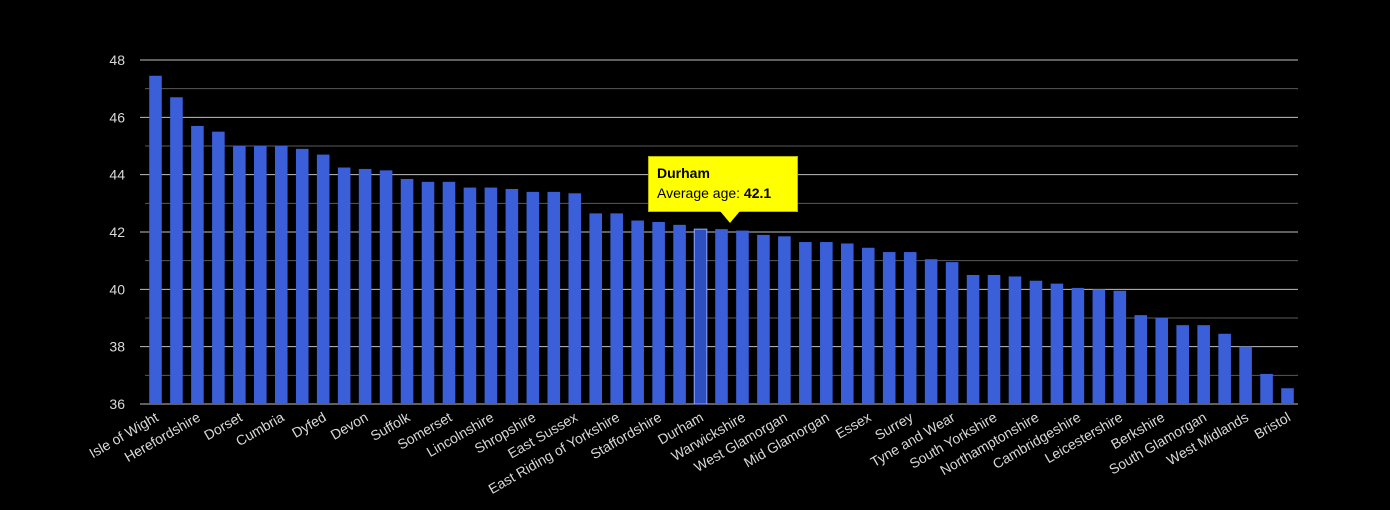 This screenshot has height=510, width=1390. I want to click on tooltip-body: Average age: 42.1, so click(723, 193).